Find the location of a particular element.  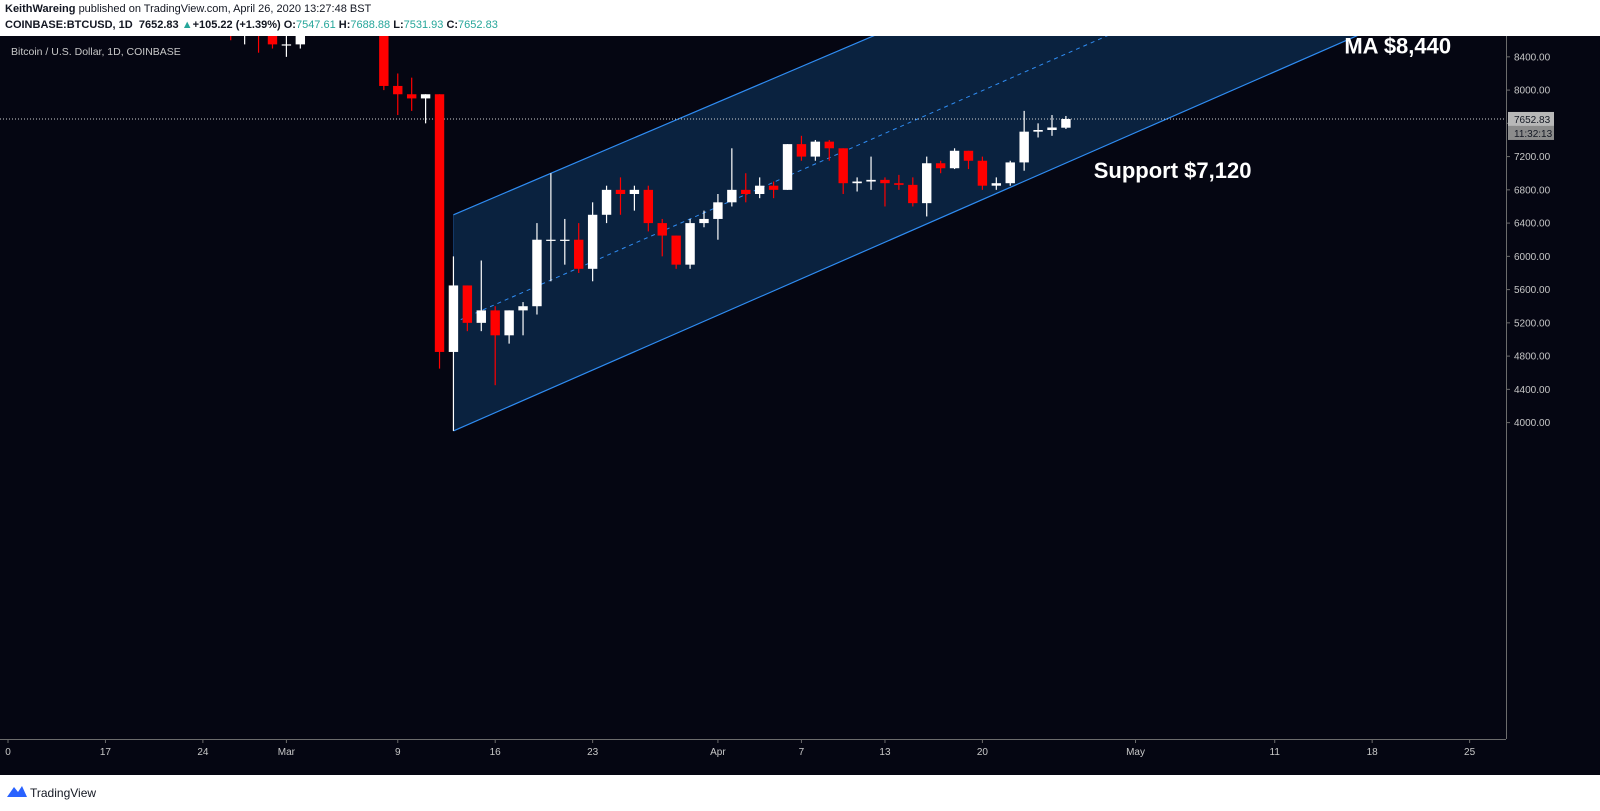

open-label: O: is located at coordinates (289, 25).